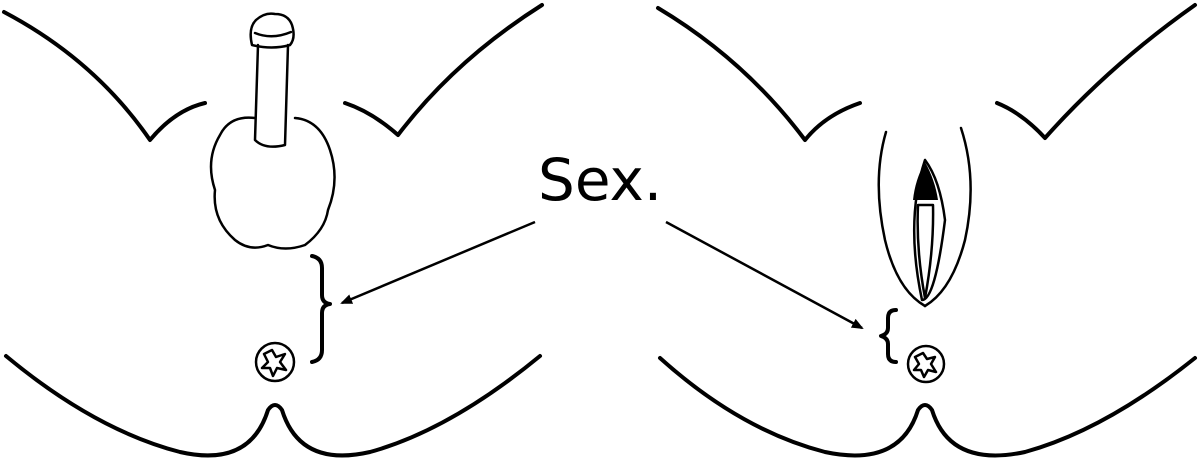 The image size is (1200, 464). I want to click on arrow-to-female-perineum, so click(764, 275).